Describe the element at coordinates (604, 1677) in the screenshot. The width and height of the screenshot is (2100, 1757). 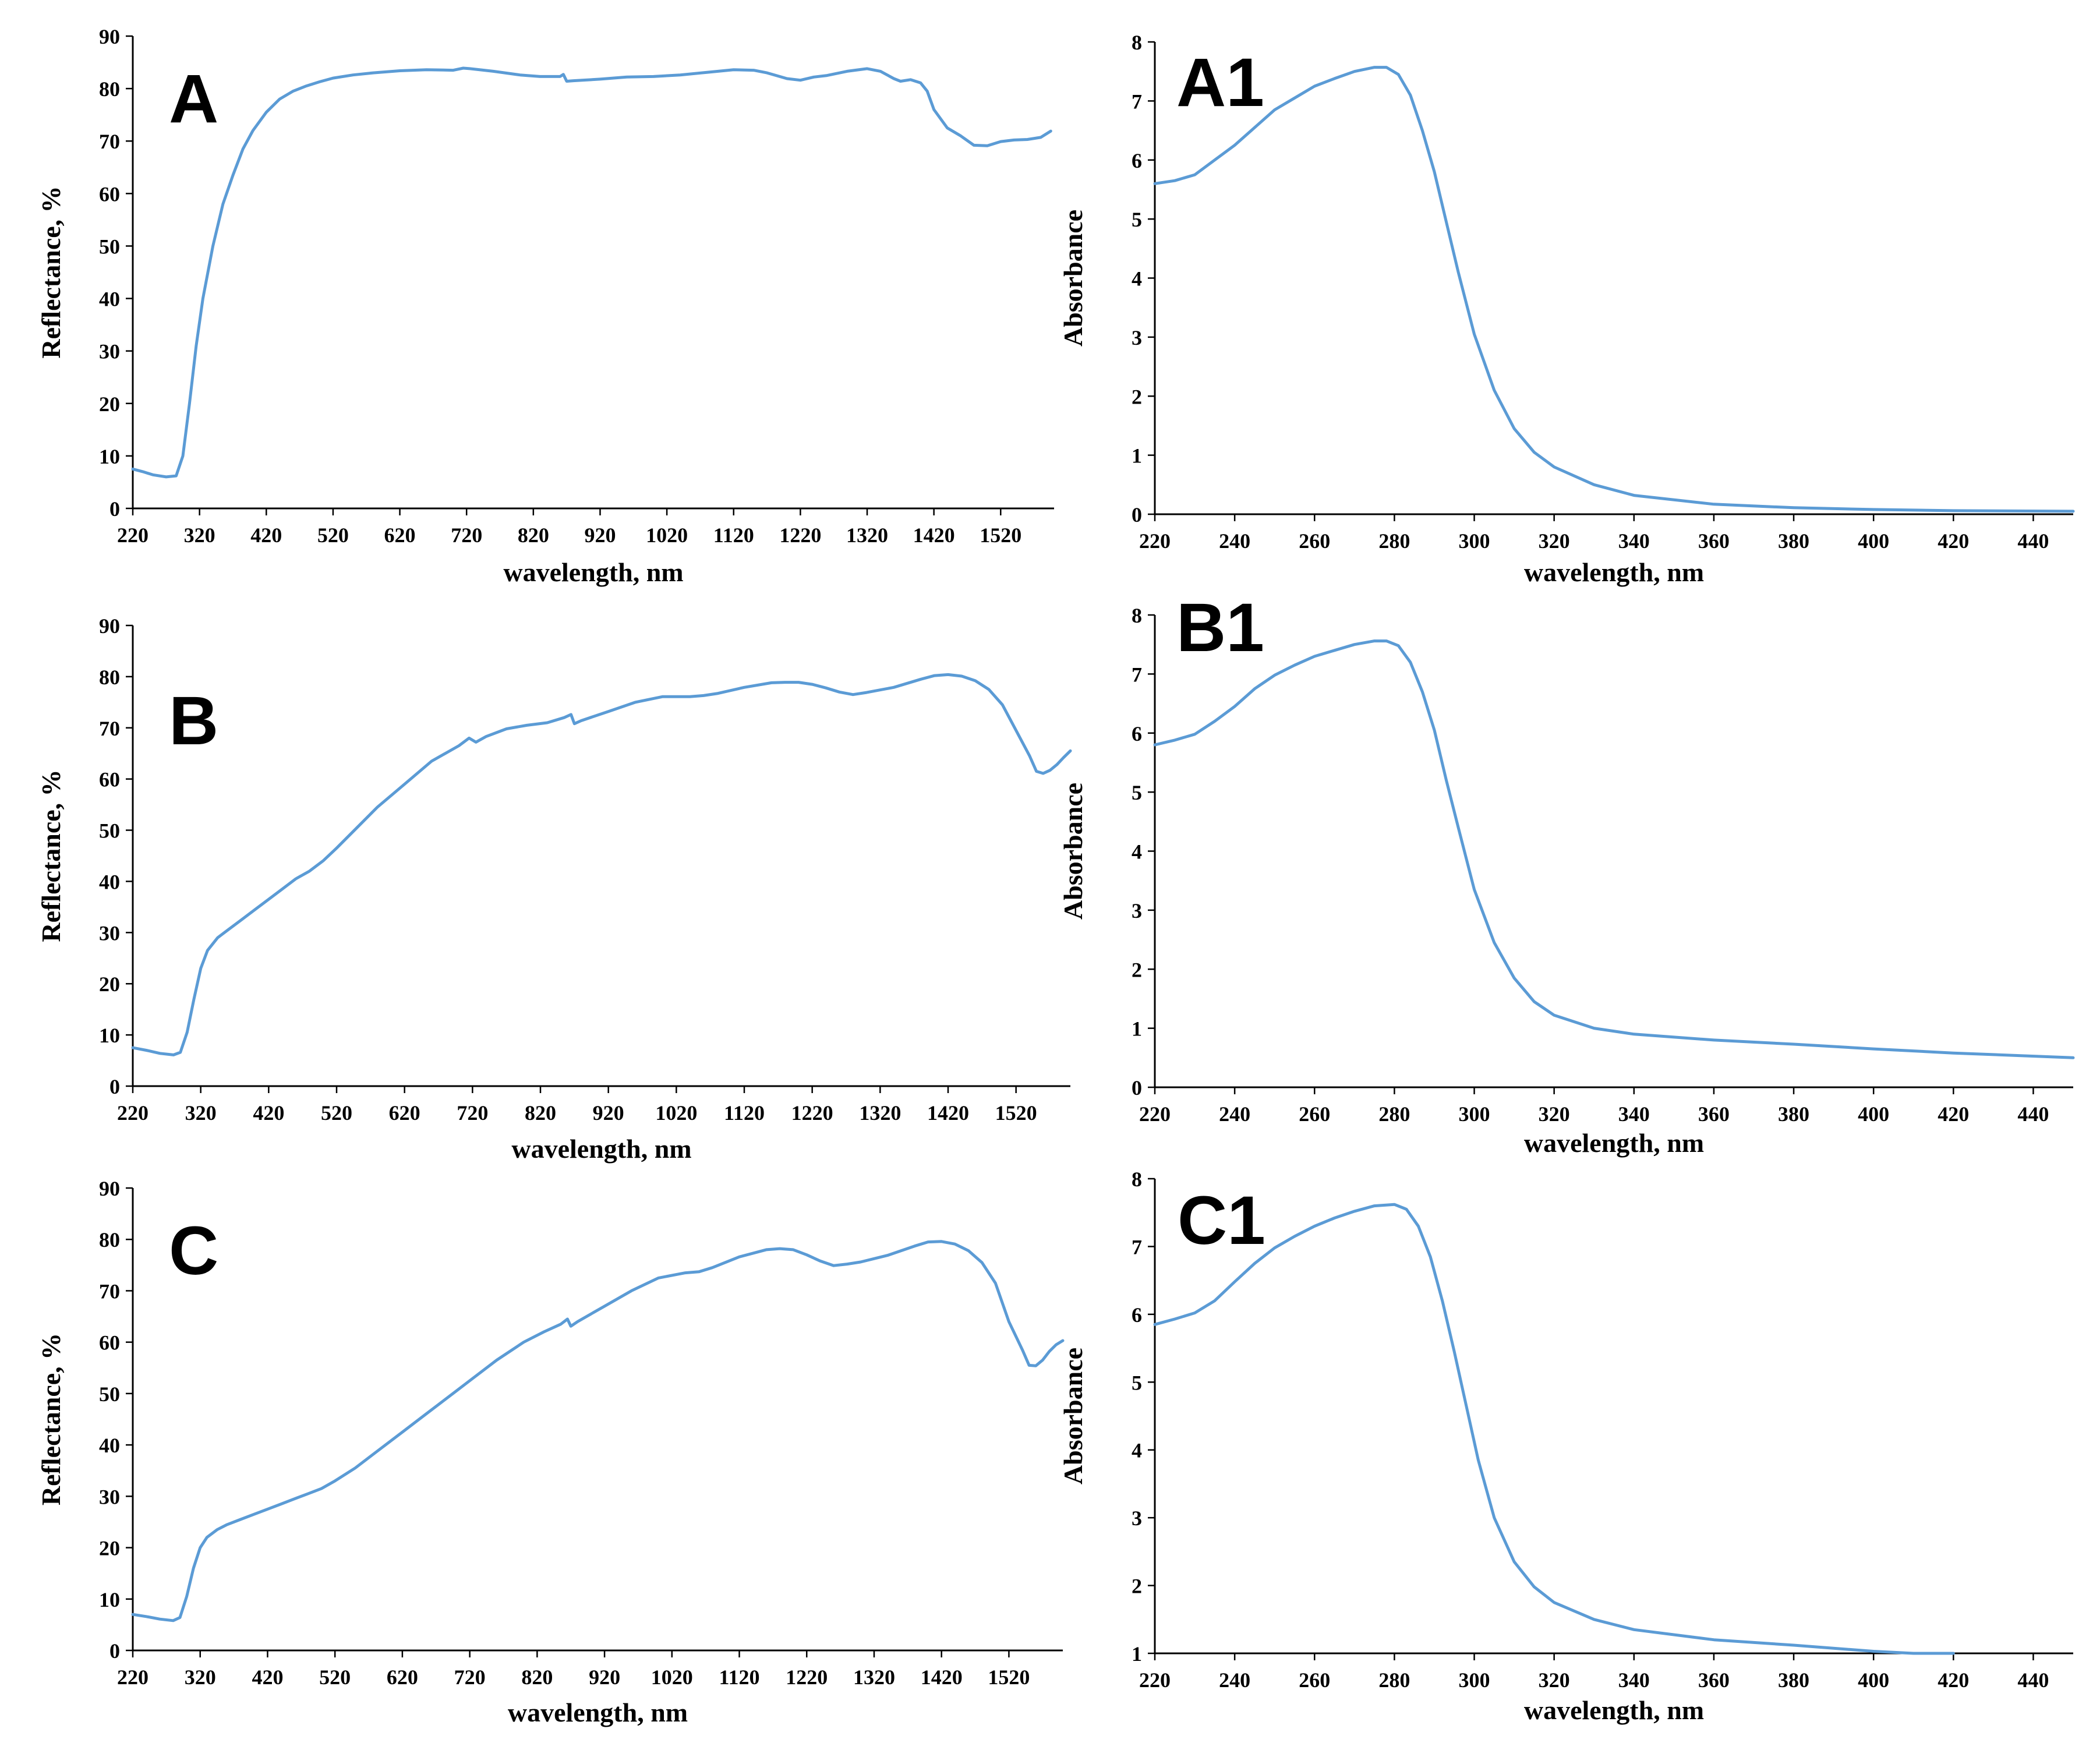
I see `x-tick-label: 920` at that location.